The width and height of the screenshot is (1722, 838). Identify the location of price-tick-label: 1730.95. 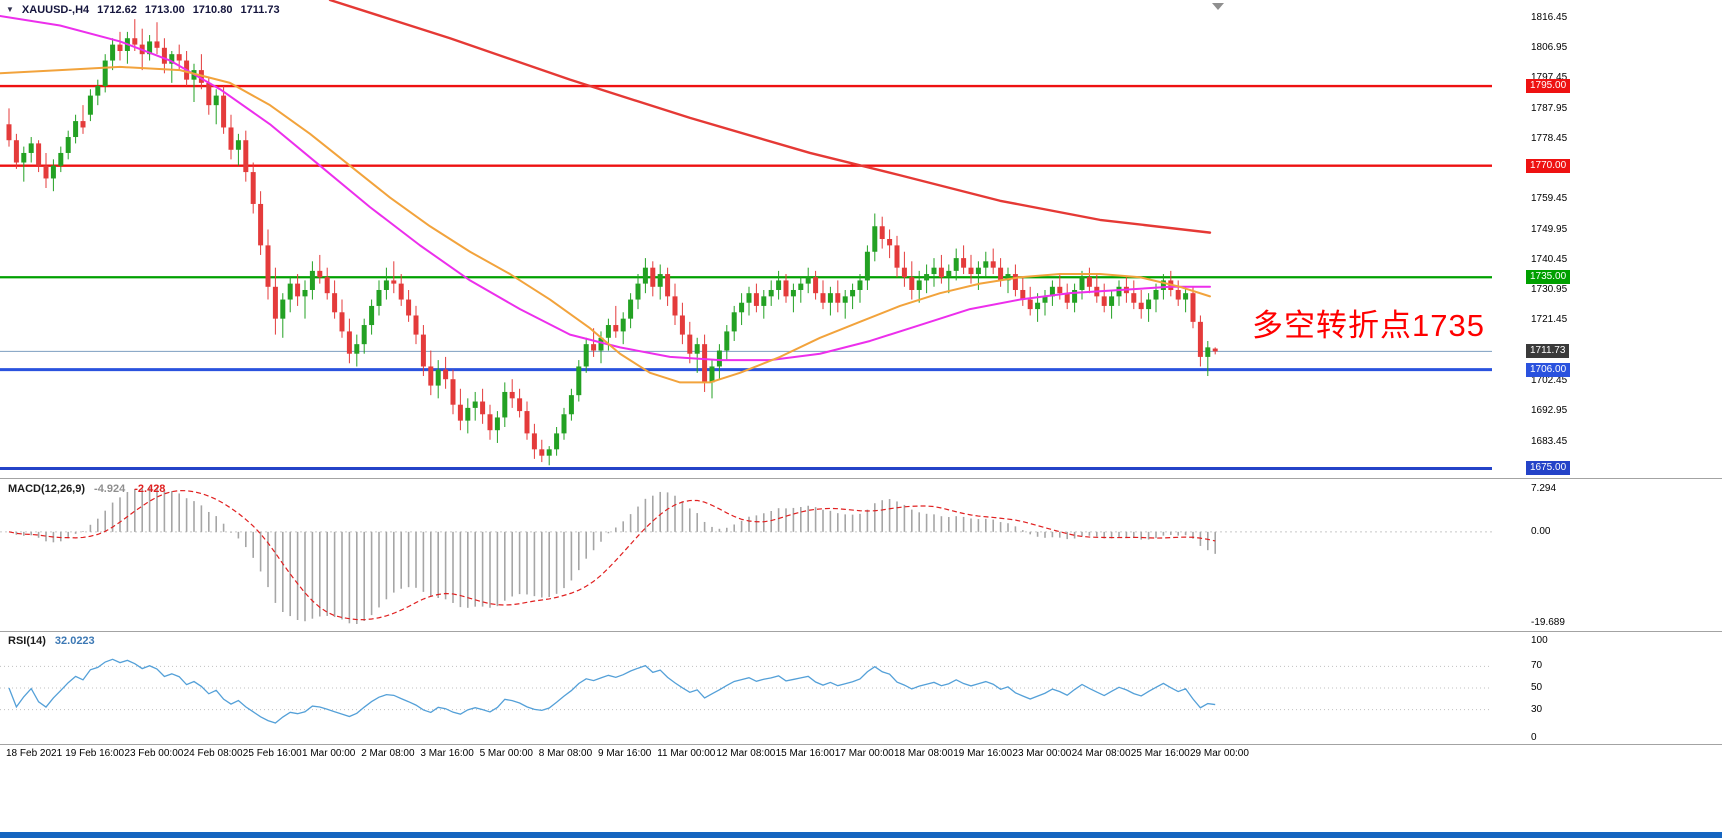
(1549, 290).